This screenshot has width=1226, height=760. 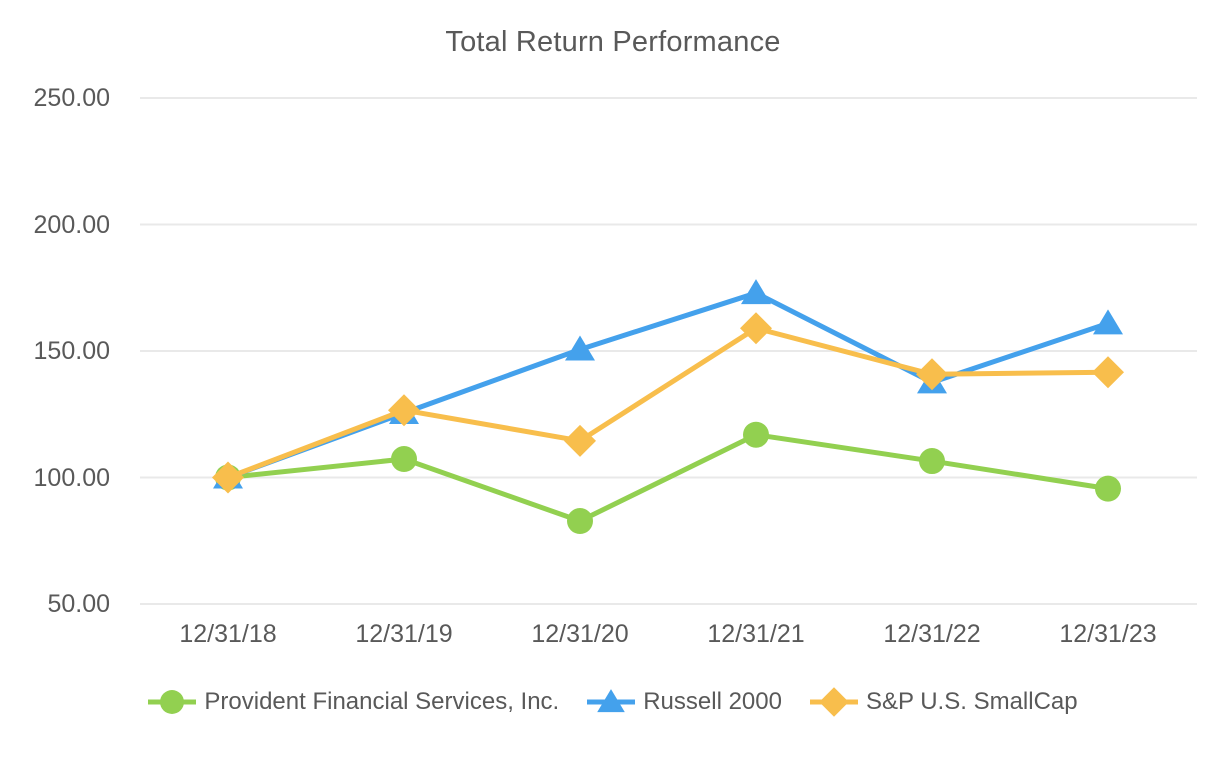 I want to click on x-axis-tick-label: 12/31/19, so click(x=404, y=634).